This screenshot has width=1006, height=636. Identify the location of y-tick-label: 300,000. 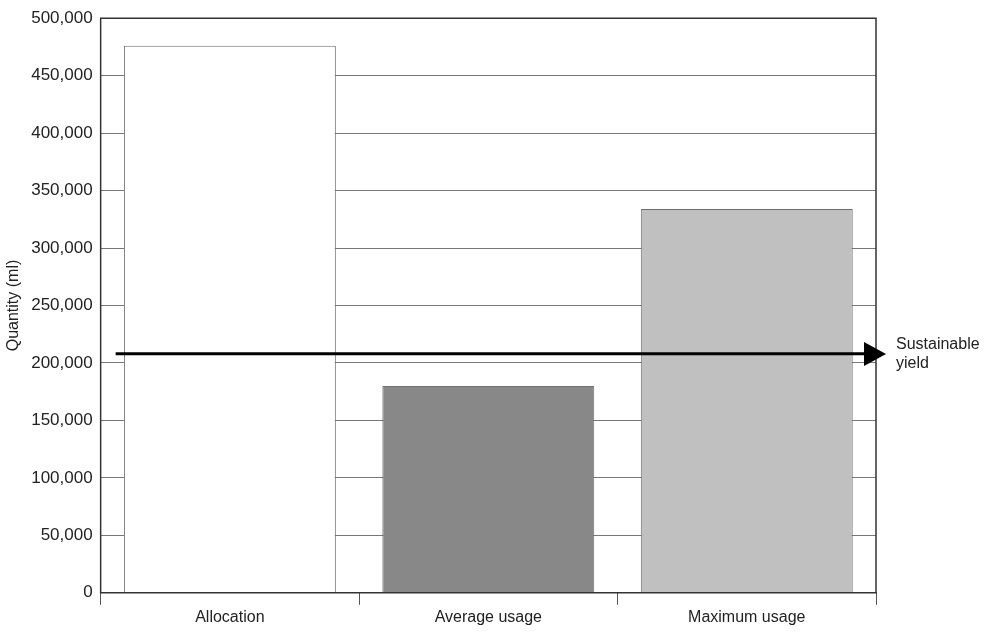
(62, 247).